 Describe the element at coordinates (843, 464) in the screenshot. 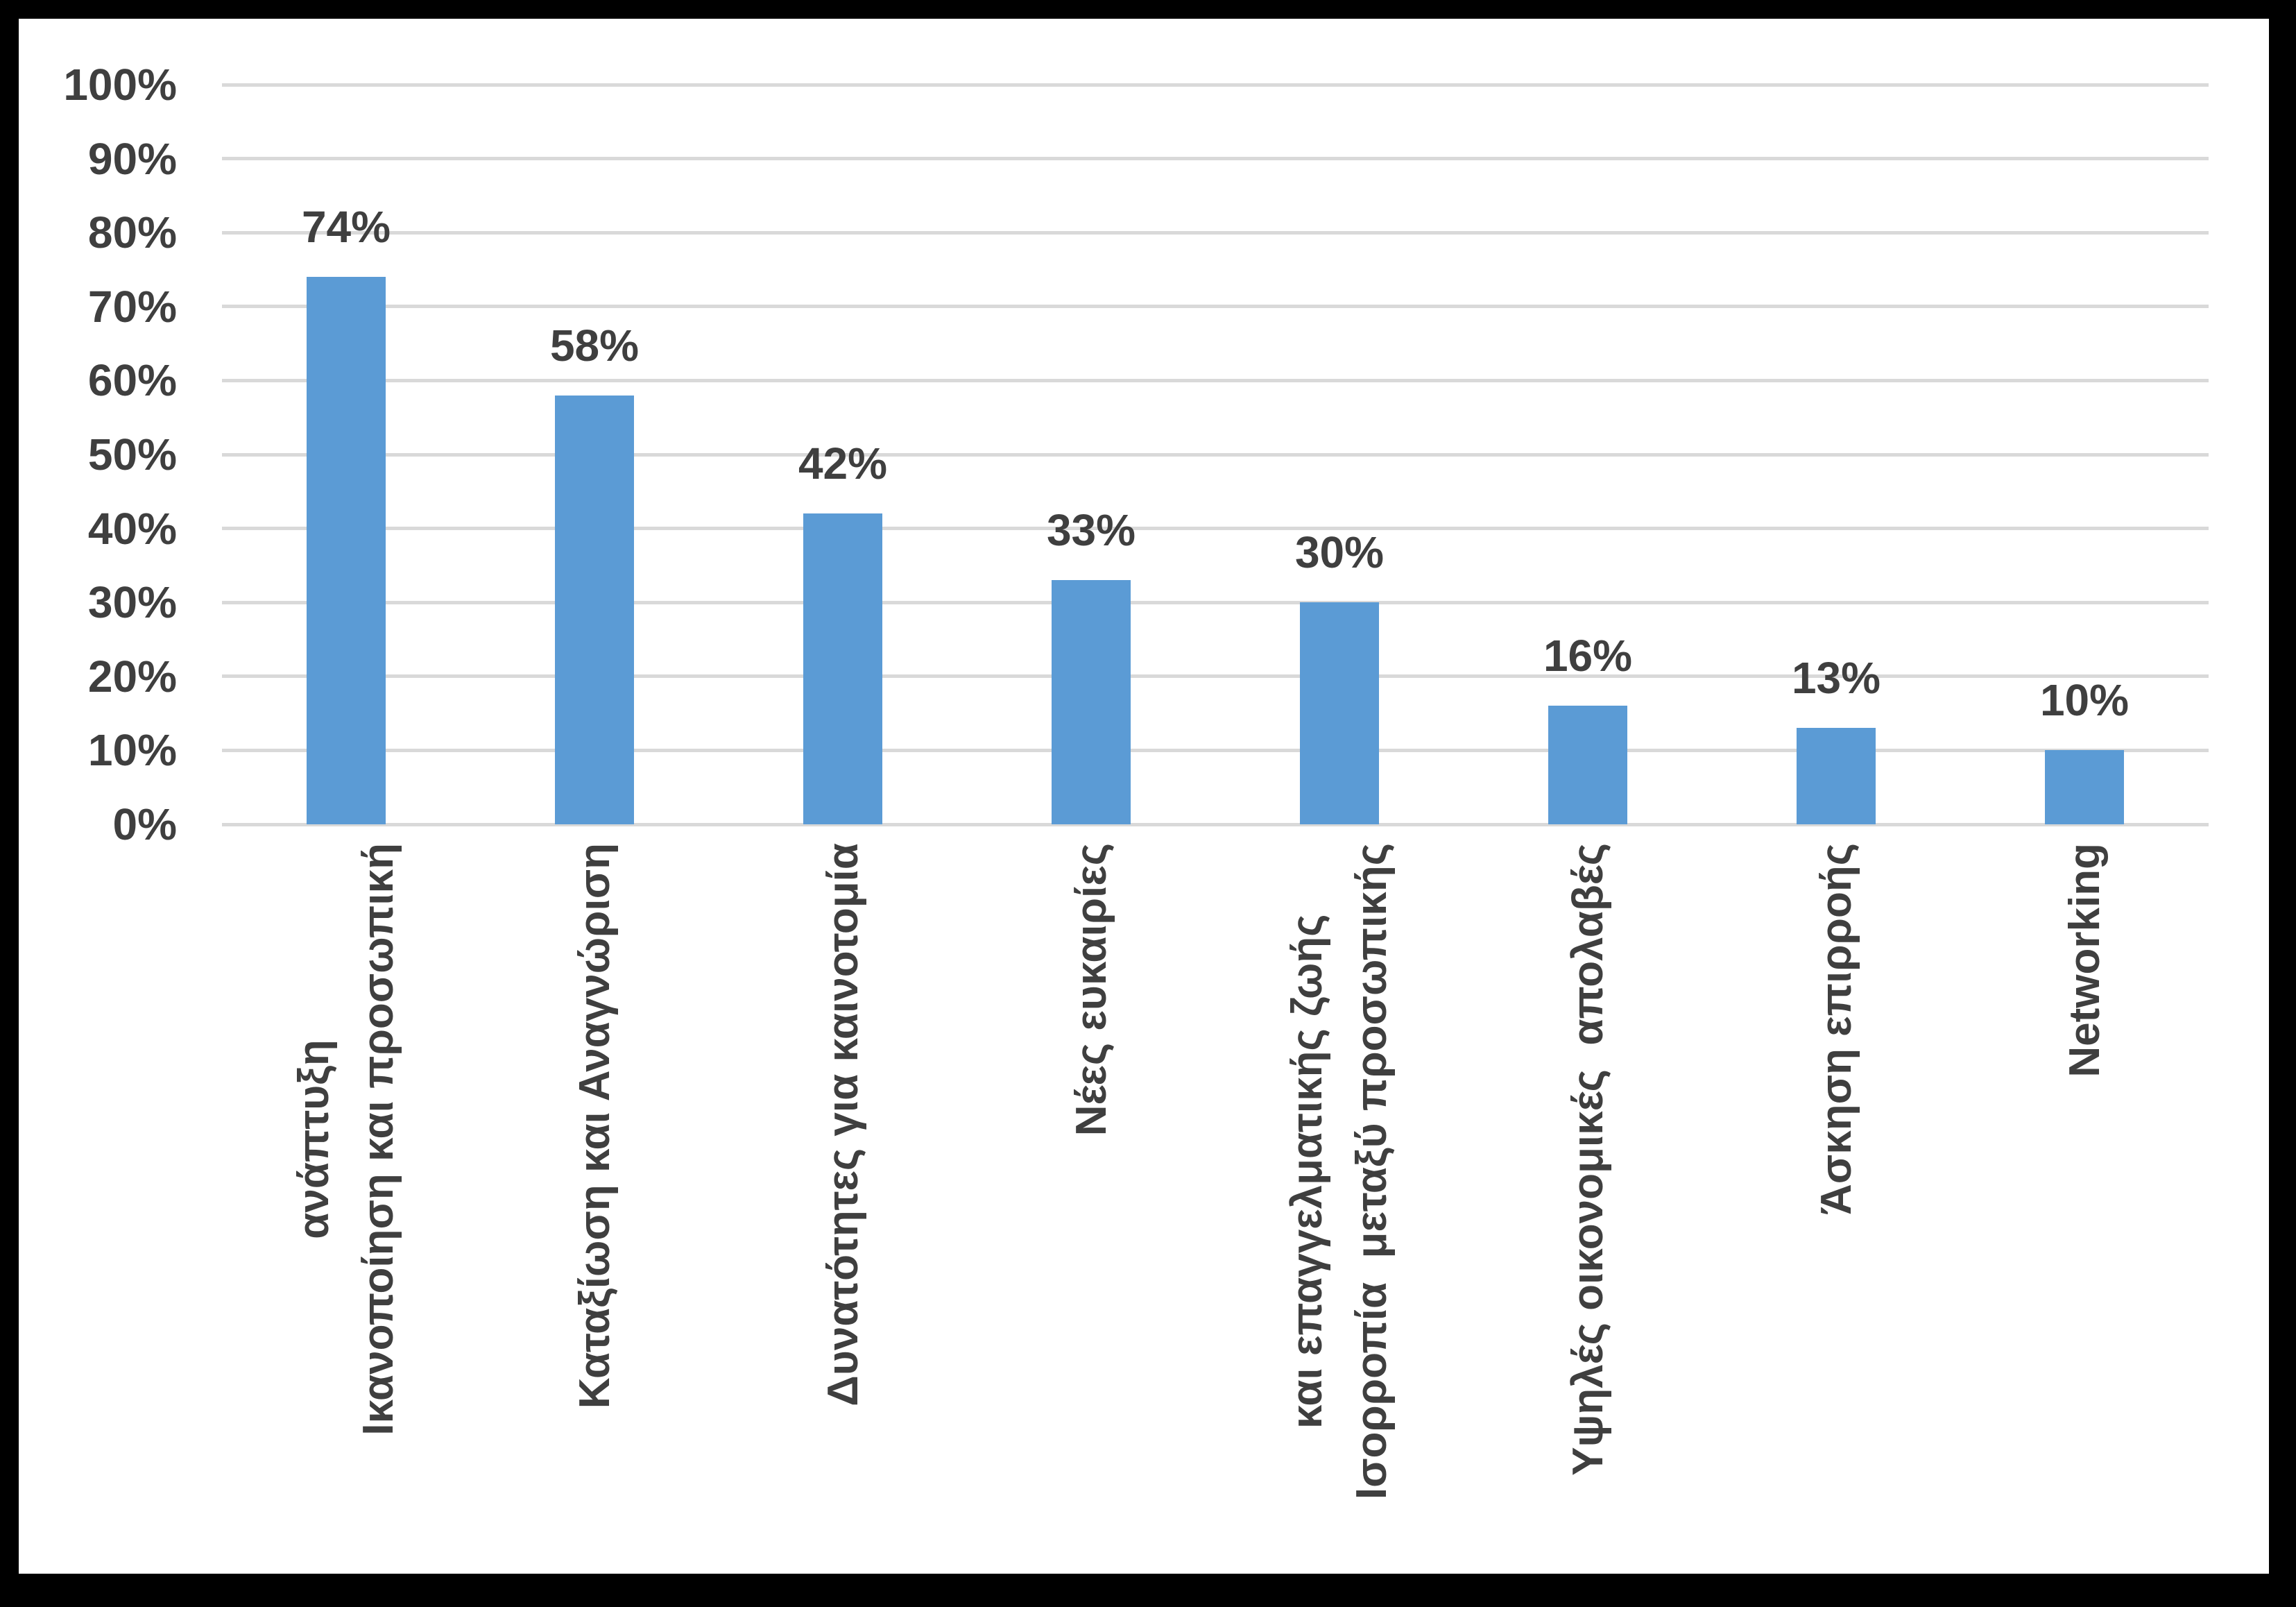

I see `bar-value-label: 42%` at that location.